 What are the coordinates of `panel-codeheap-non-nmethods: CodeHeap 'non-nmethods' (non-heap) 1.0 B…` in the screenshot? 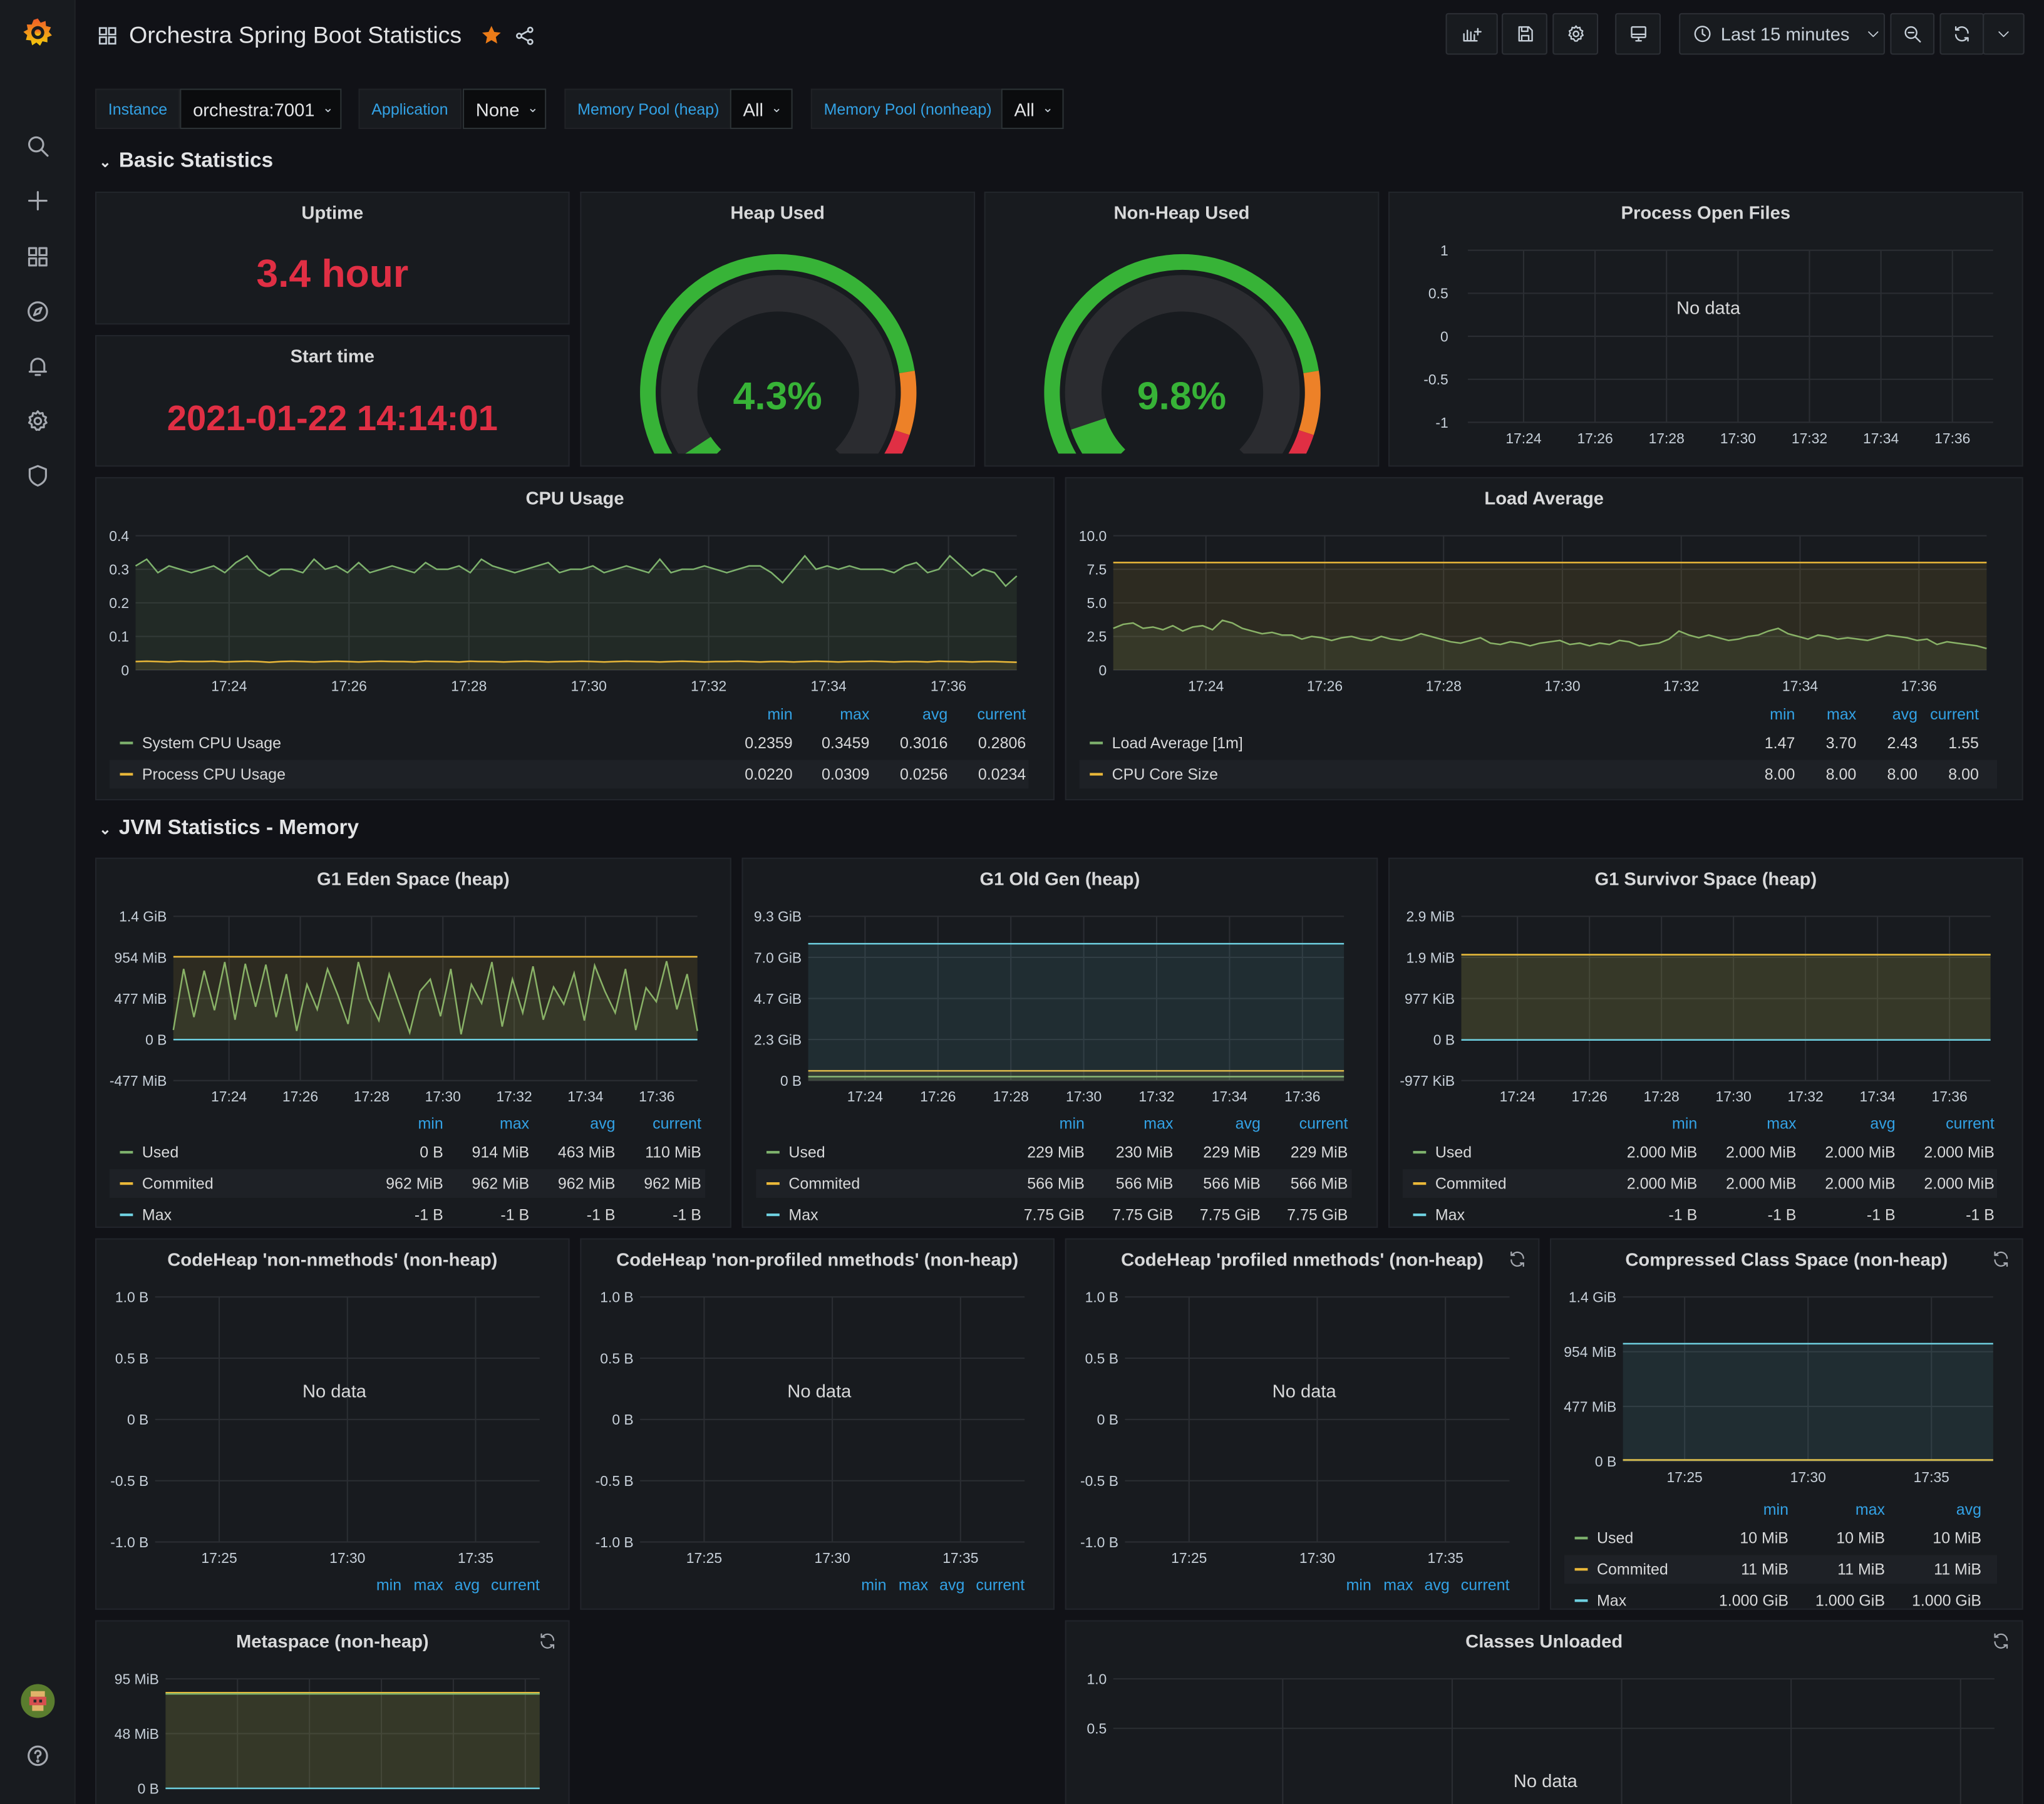 It's located at (332, 1424).